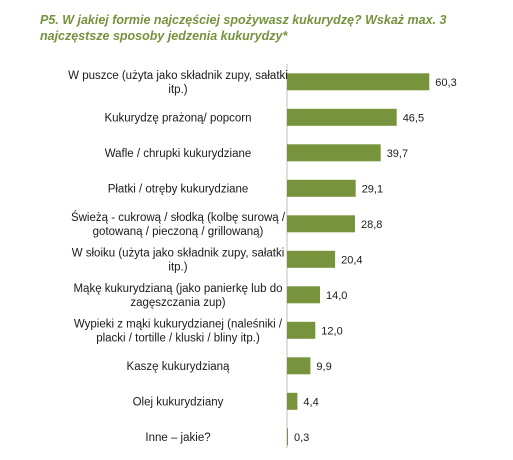 The width and height of the screenshot is (513, 460). I want to click on category-label: Inne – jakie?, so click(177, 438).